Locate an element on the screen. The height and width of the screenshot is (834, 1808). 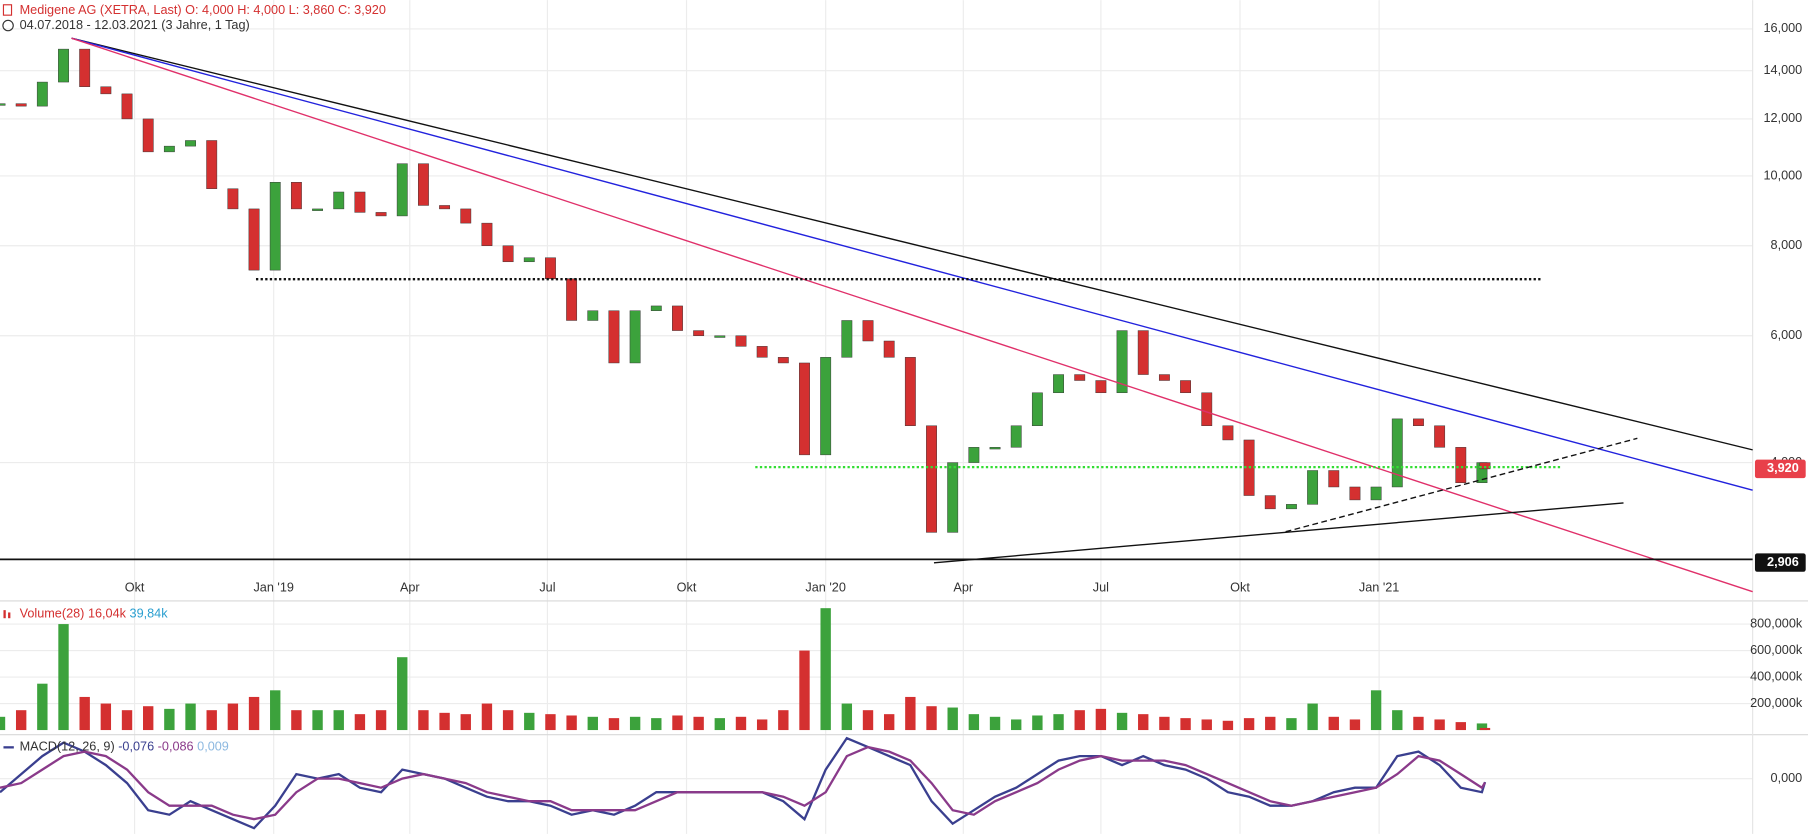
legend-value: -0,086 is located at coordinates (176, 747).